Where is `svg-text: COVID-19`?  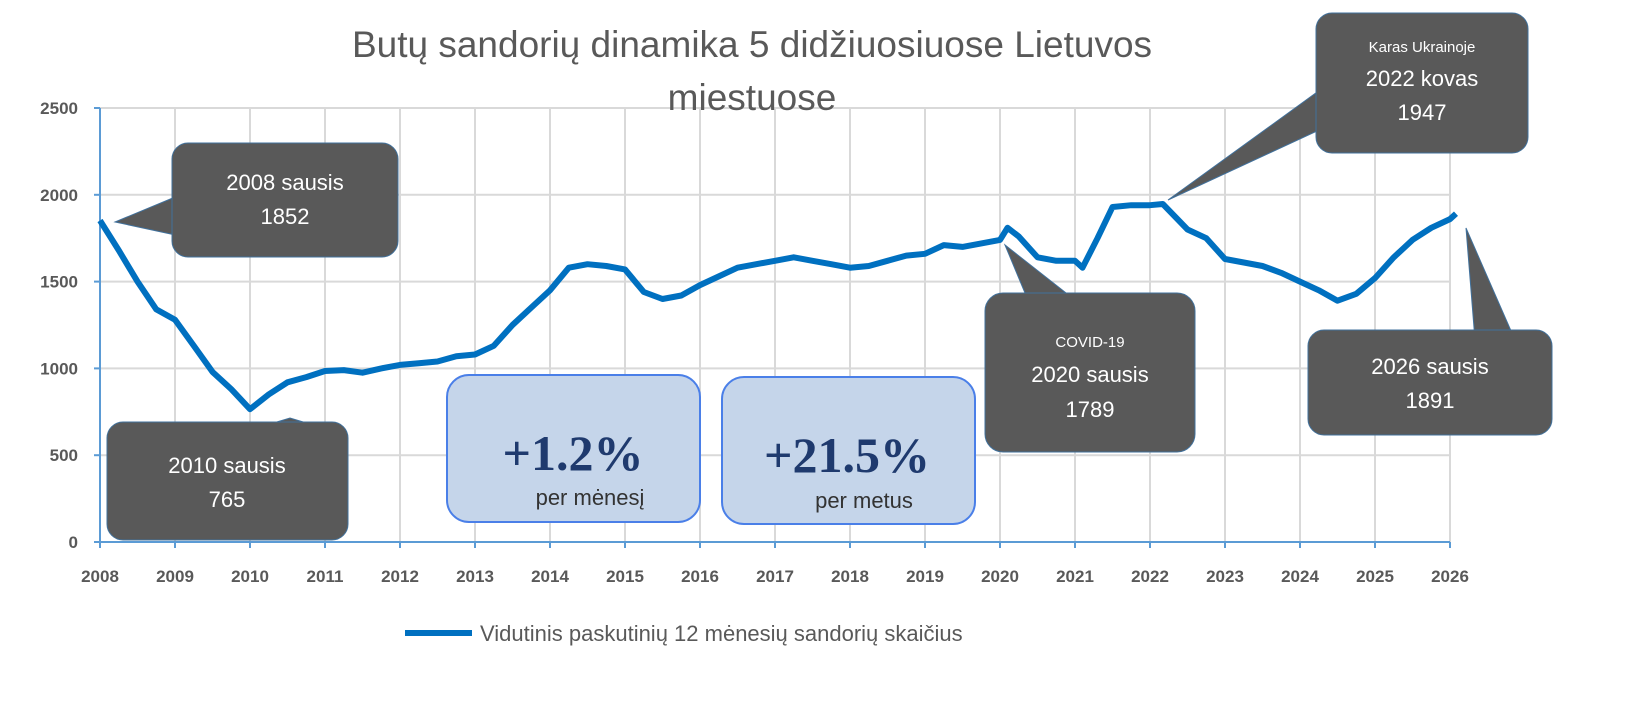 svg-text: COVID-19 is located at coordinates (1089, 342).